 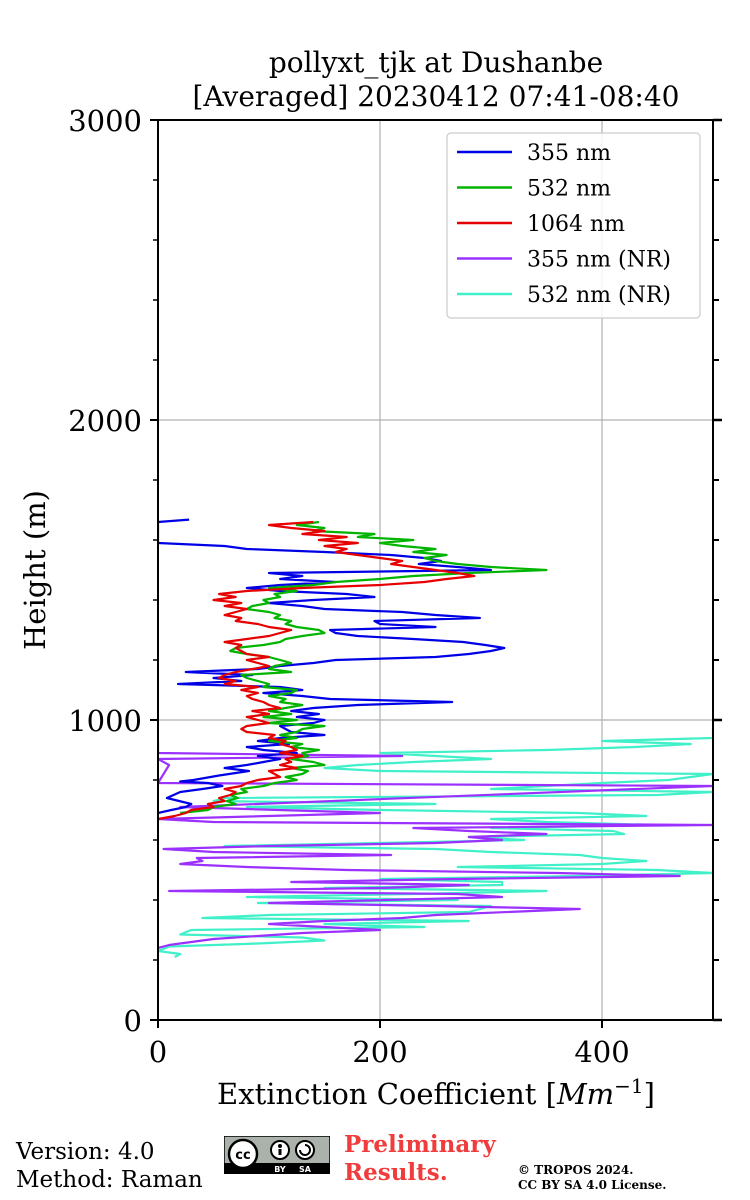 I want to click on method-text: Method: Raman, so click(x=109, y=1180).